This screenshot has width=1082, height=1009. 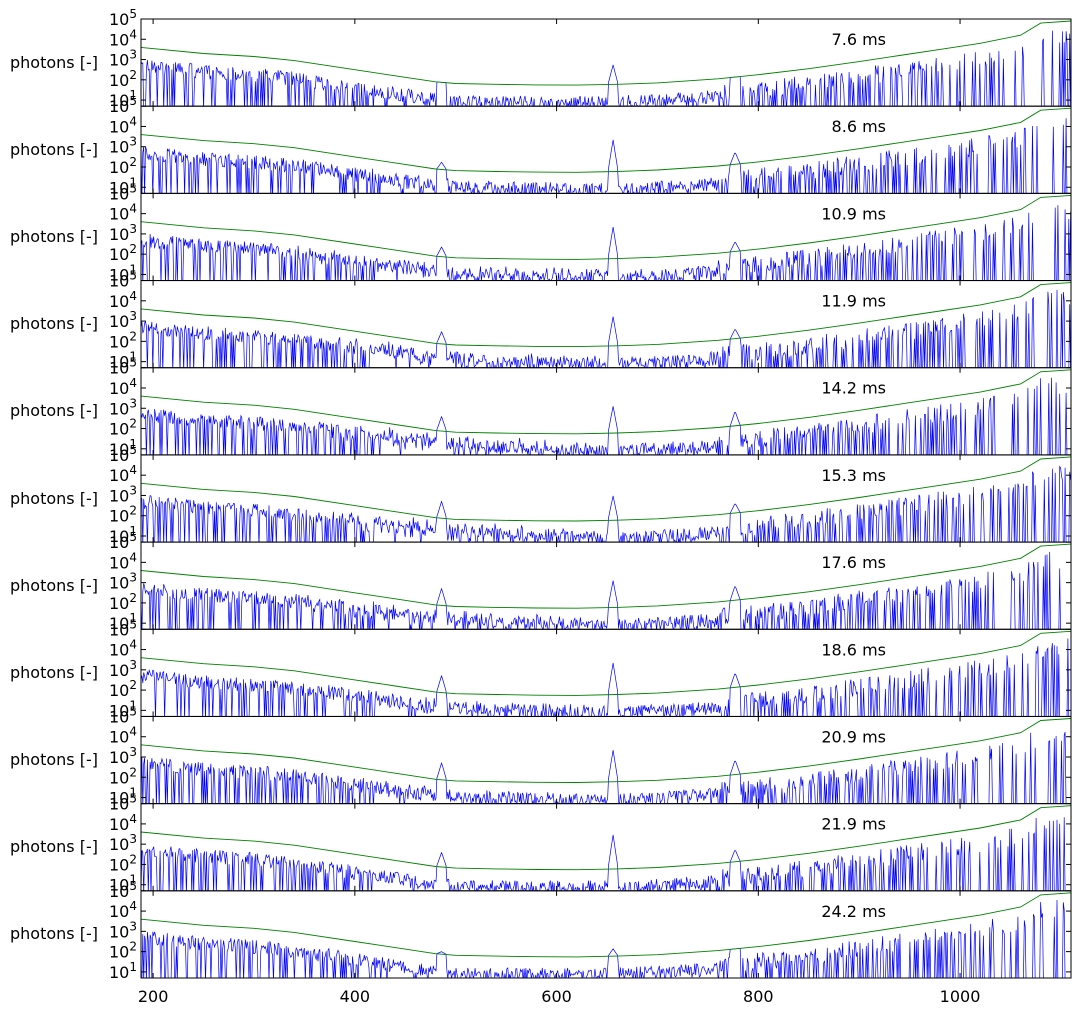 What do you see at coordinates (556, 996) in the screenshot?
I see `xtick-label: 600` at bounding box center [556, 996].